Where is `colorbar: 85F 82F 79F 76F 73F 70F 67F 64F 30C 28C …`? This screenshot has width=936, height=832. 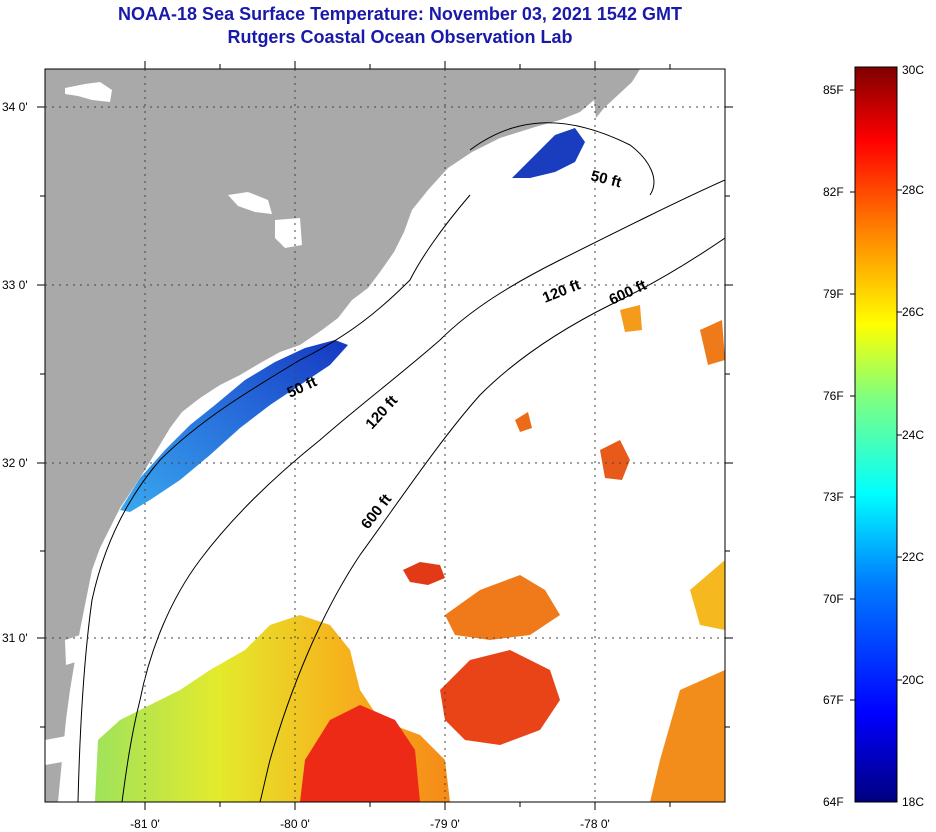 colorbar: 85F 82F 79F 76F 73F 70F 67F 64F 30C 28C … is located at coordinates (873, 436).